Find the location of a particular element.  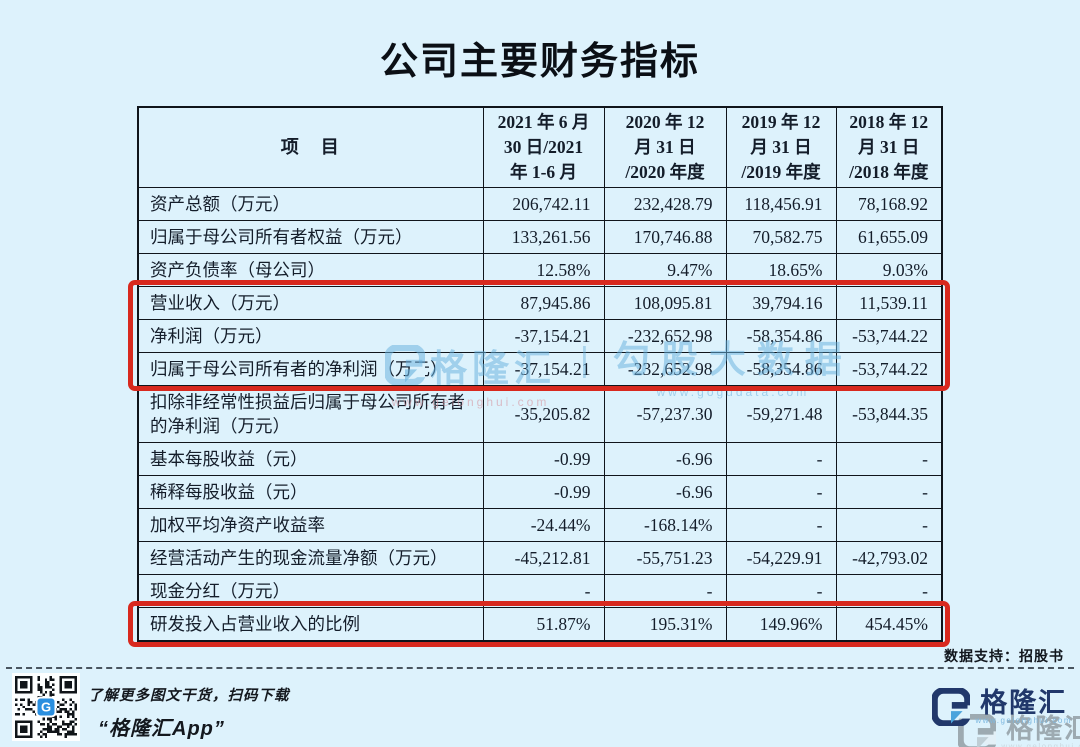

cell-value: -57,237.30 is located at coordinates (665, 414).